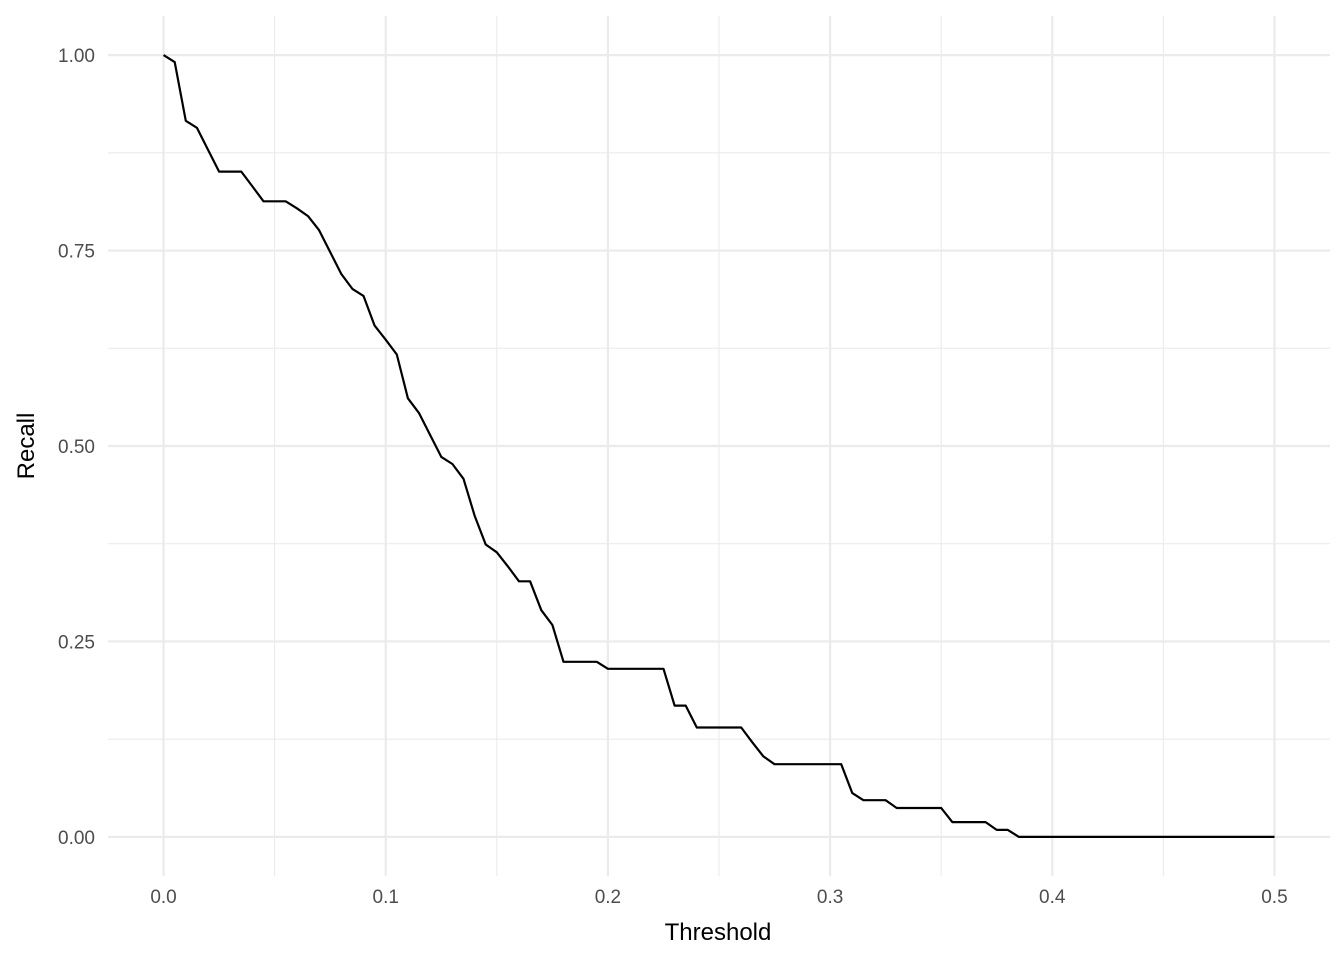 The width and height of the screenshot is (1344, 960). I want to click on x-tick-label: 0.5, so click(1274, 897).